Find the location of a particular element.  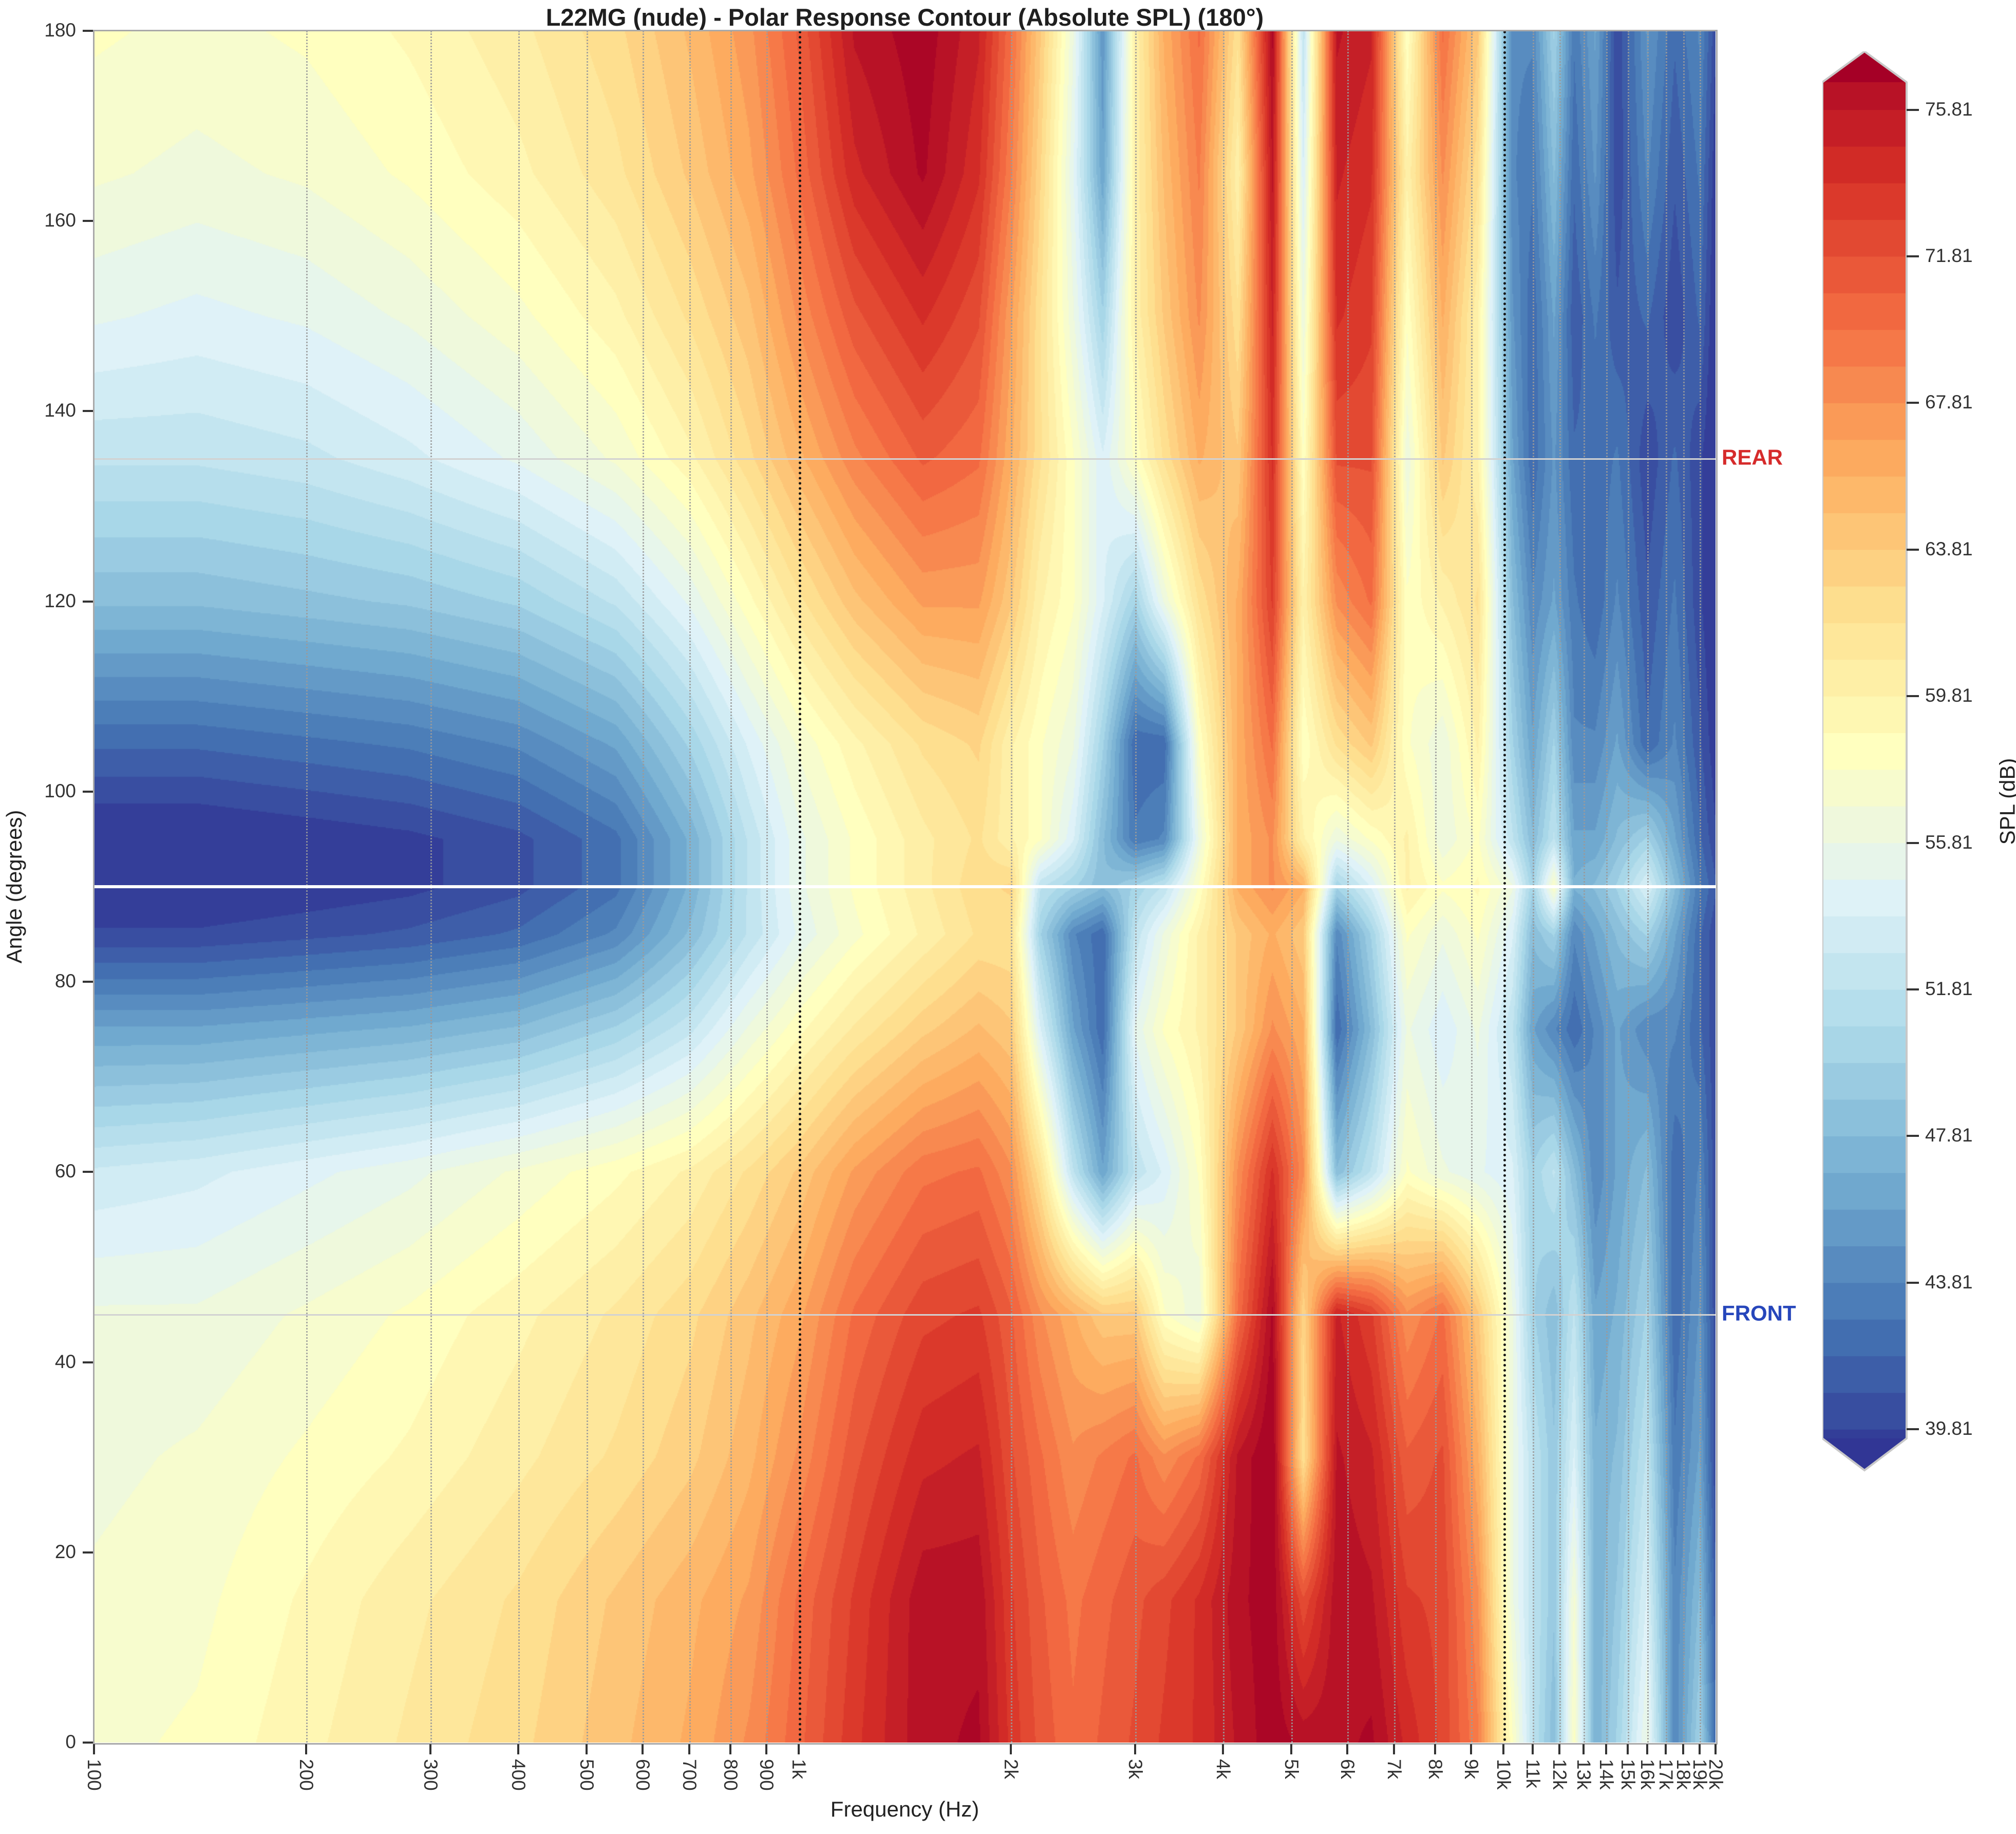

y-tick-label: 100 is located at coordinates (60, 790).